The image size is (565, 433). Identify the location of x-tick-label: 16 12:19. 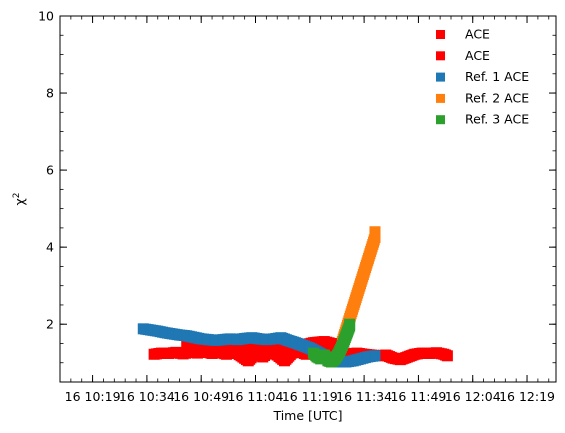
(527, 396).